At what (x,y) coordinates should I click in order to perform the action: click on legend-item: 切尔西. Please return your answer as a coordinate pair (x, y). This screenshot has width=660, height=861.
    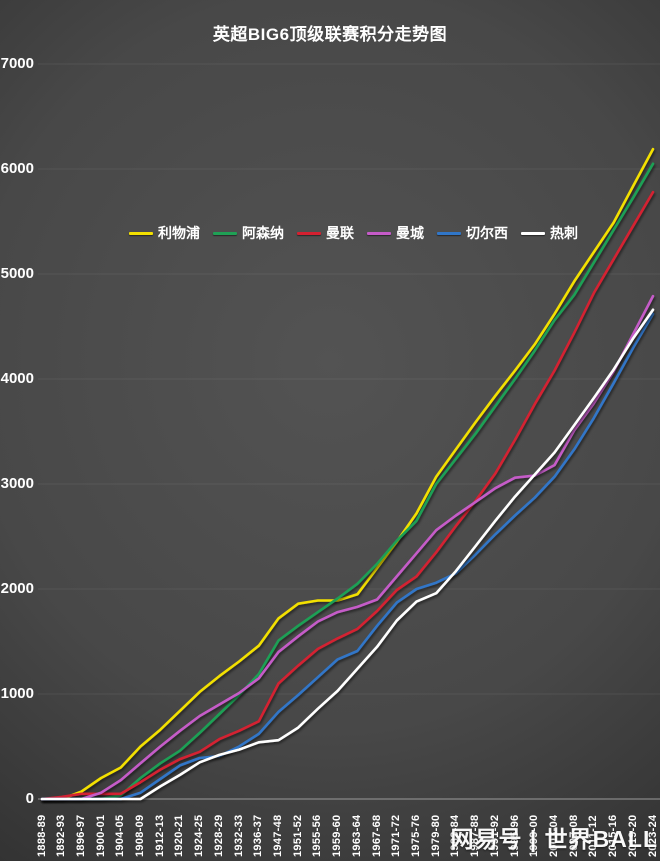
    Looking at the image, I should click on (472, 233).